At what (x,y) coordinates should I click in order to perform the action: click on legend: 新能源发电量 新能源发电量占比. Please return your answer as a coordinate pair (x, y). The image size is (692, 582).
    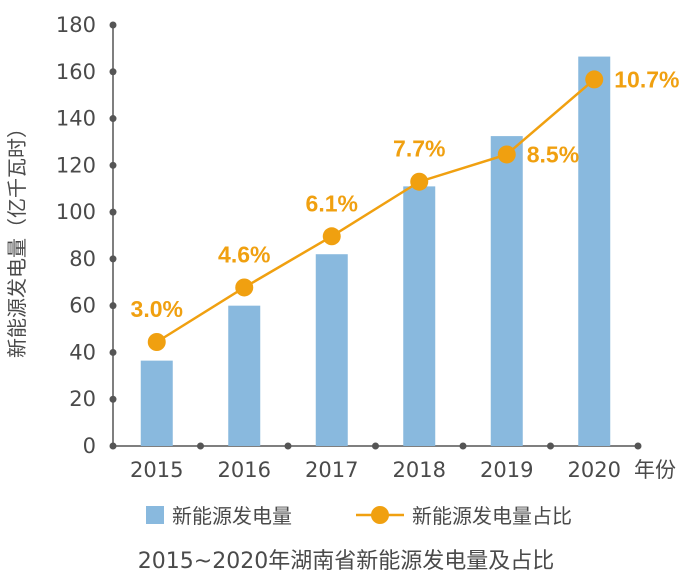
    Looking at the image, I should click on (359, 516).